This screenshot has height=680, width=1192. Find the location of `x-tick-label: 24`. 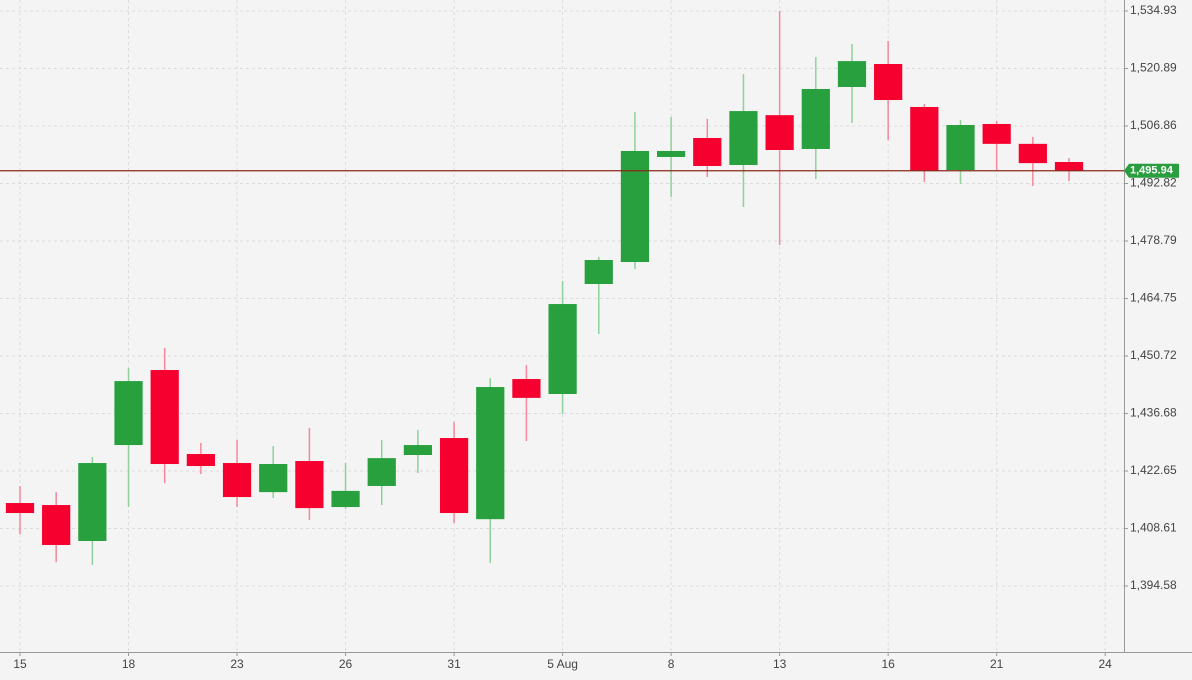

x-tick-label: 24 is located at coordinates (1106, 664).